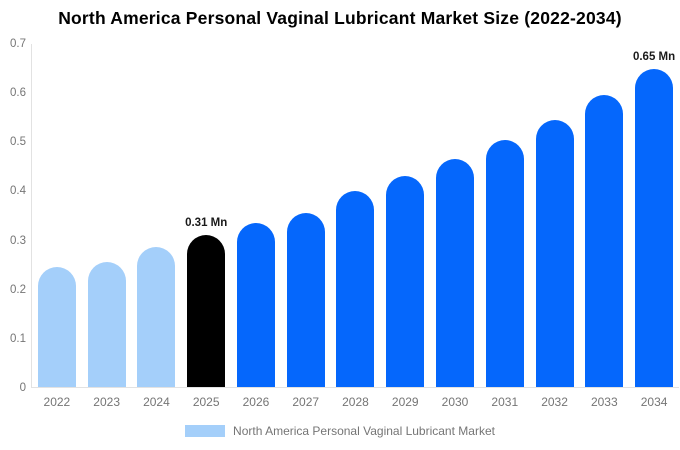 This screenshot has width=680, height=450. Describe the element at coordinates (206, 311) in the screenshot. I see `bar-2025` at that location.